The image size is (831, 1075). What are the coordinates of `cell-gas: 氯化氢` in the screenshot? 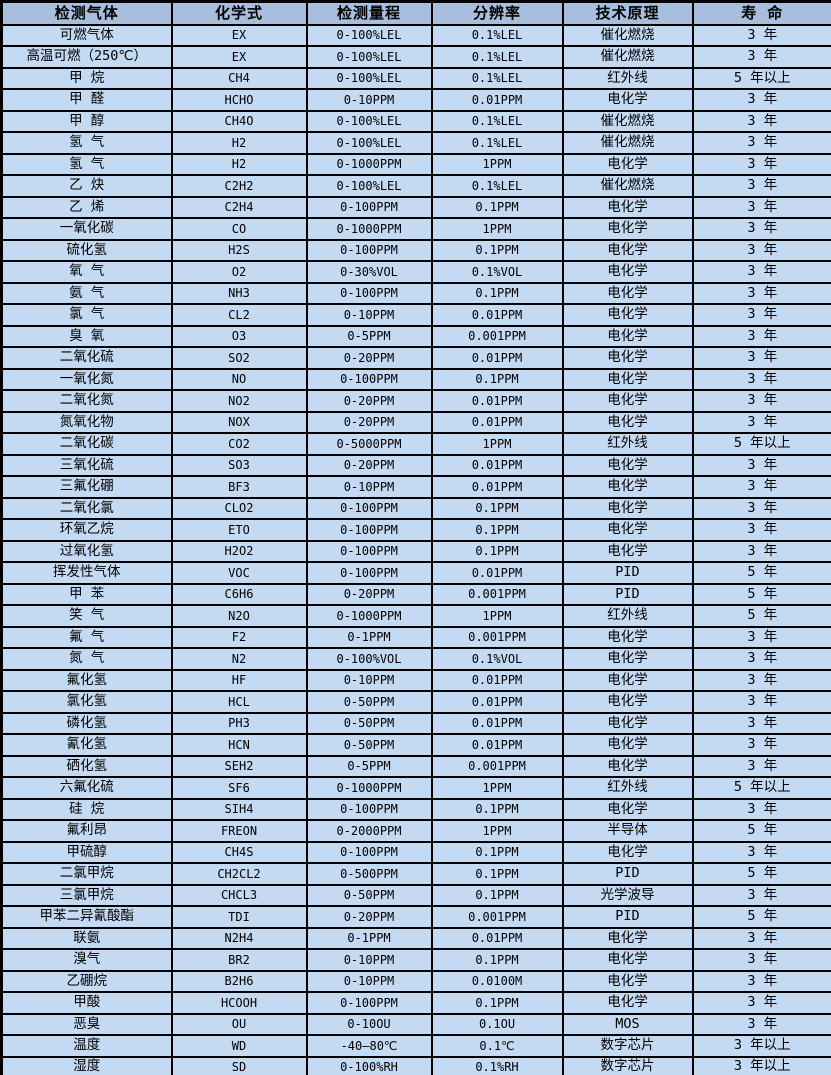 It's located at (86, 702).